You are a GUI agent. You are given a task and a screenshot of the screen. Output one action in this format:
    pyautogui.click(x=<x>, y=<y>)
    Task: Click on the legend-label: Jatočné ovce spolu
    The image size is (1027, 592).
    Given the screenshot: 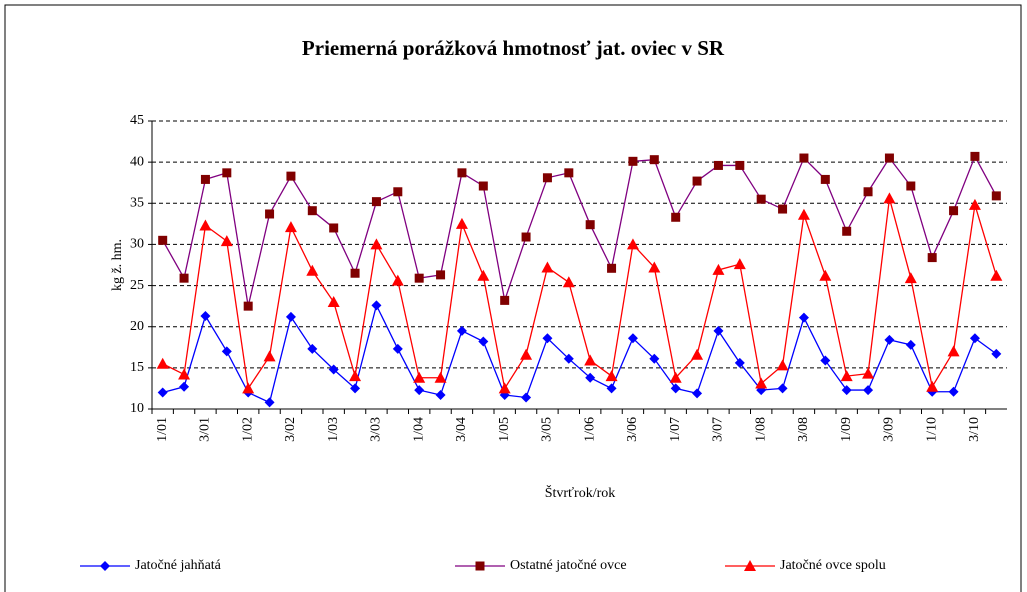 What is the action you would take?
    pyautogui.click(x=833, y=565)
    